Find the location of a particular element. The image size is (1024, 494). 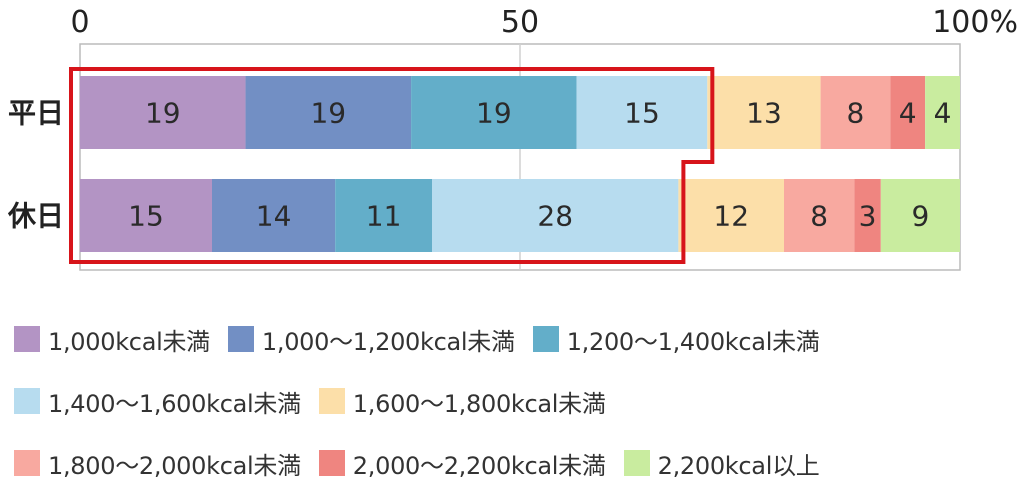

legend-label: 1,000kcal未満 is located at coordinates (129, 341).